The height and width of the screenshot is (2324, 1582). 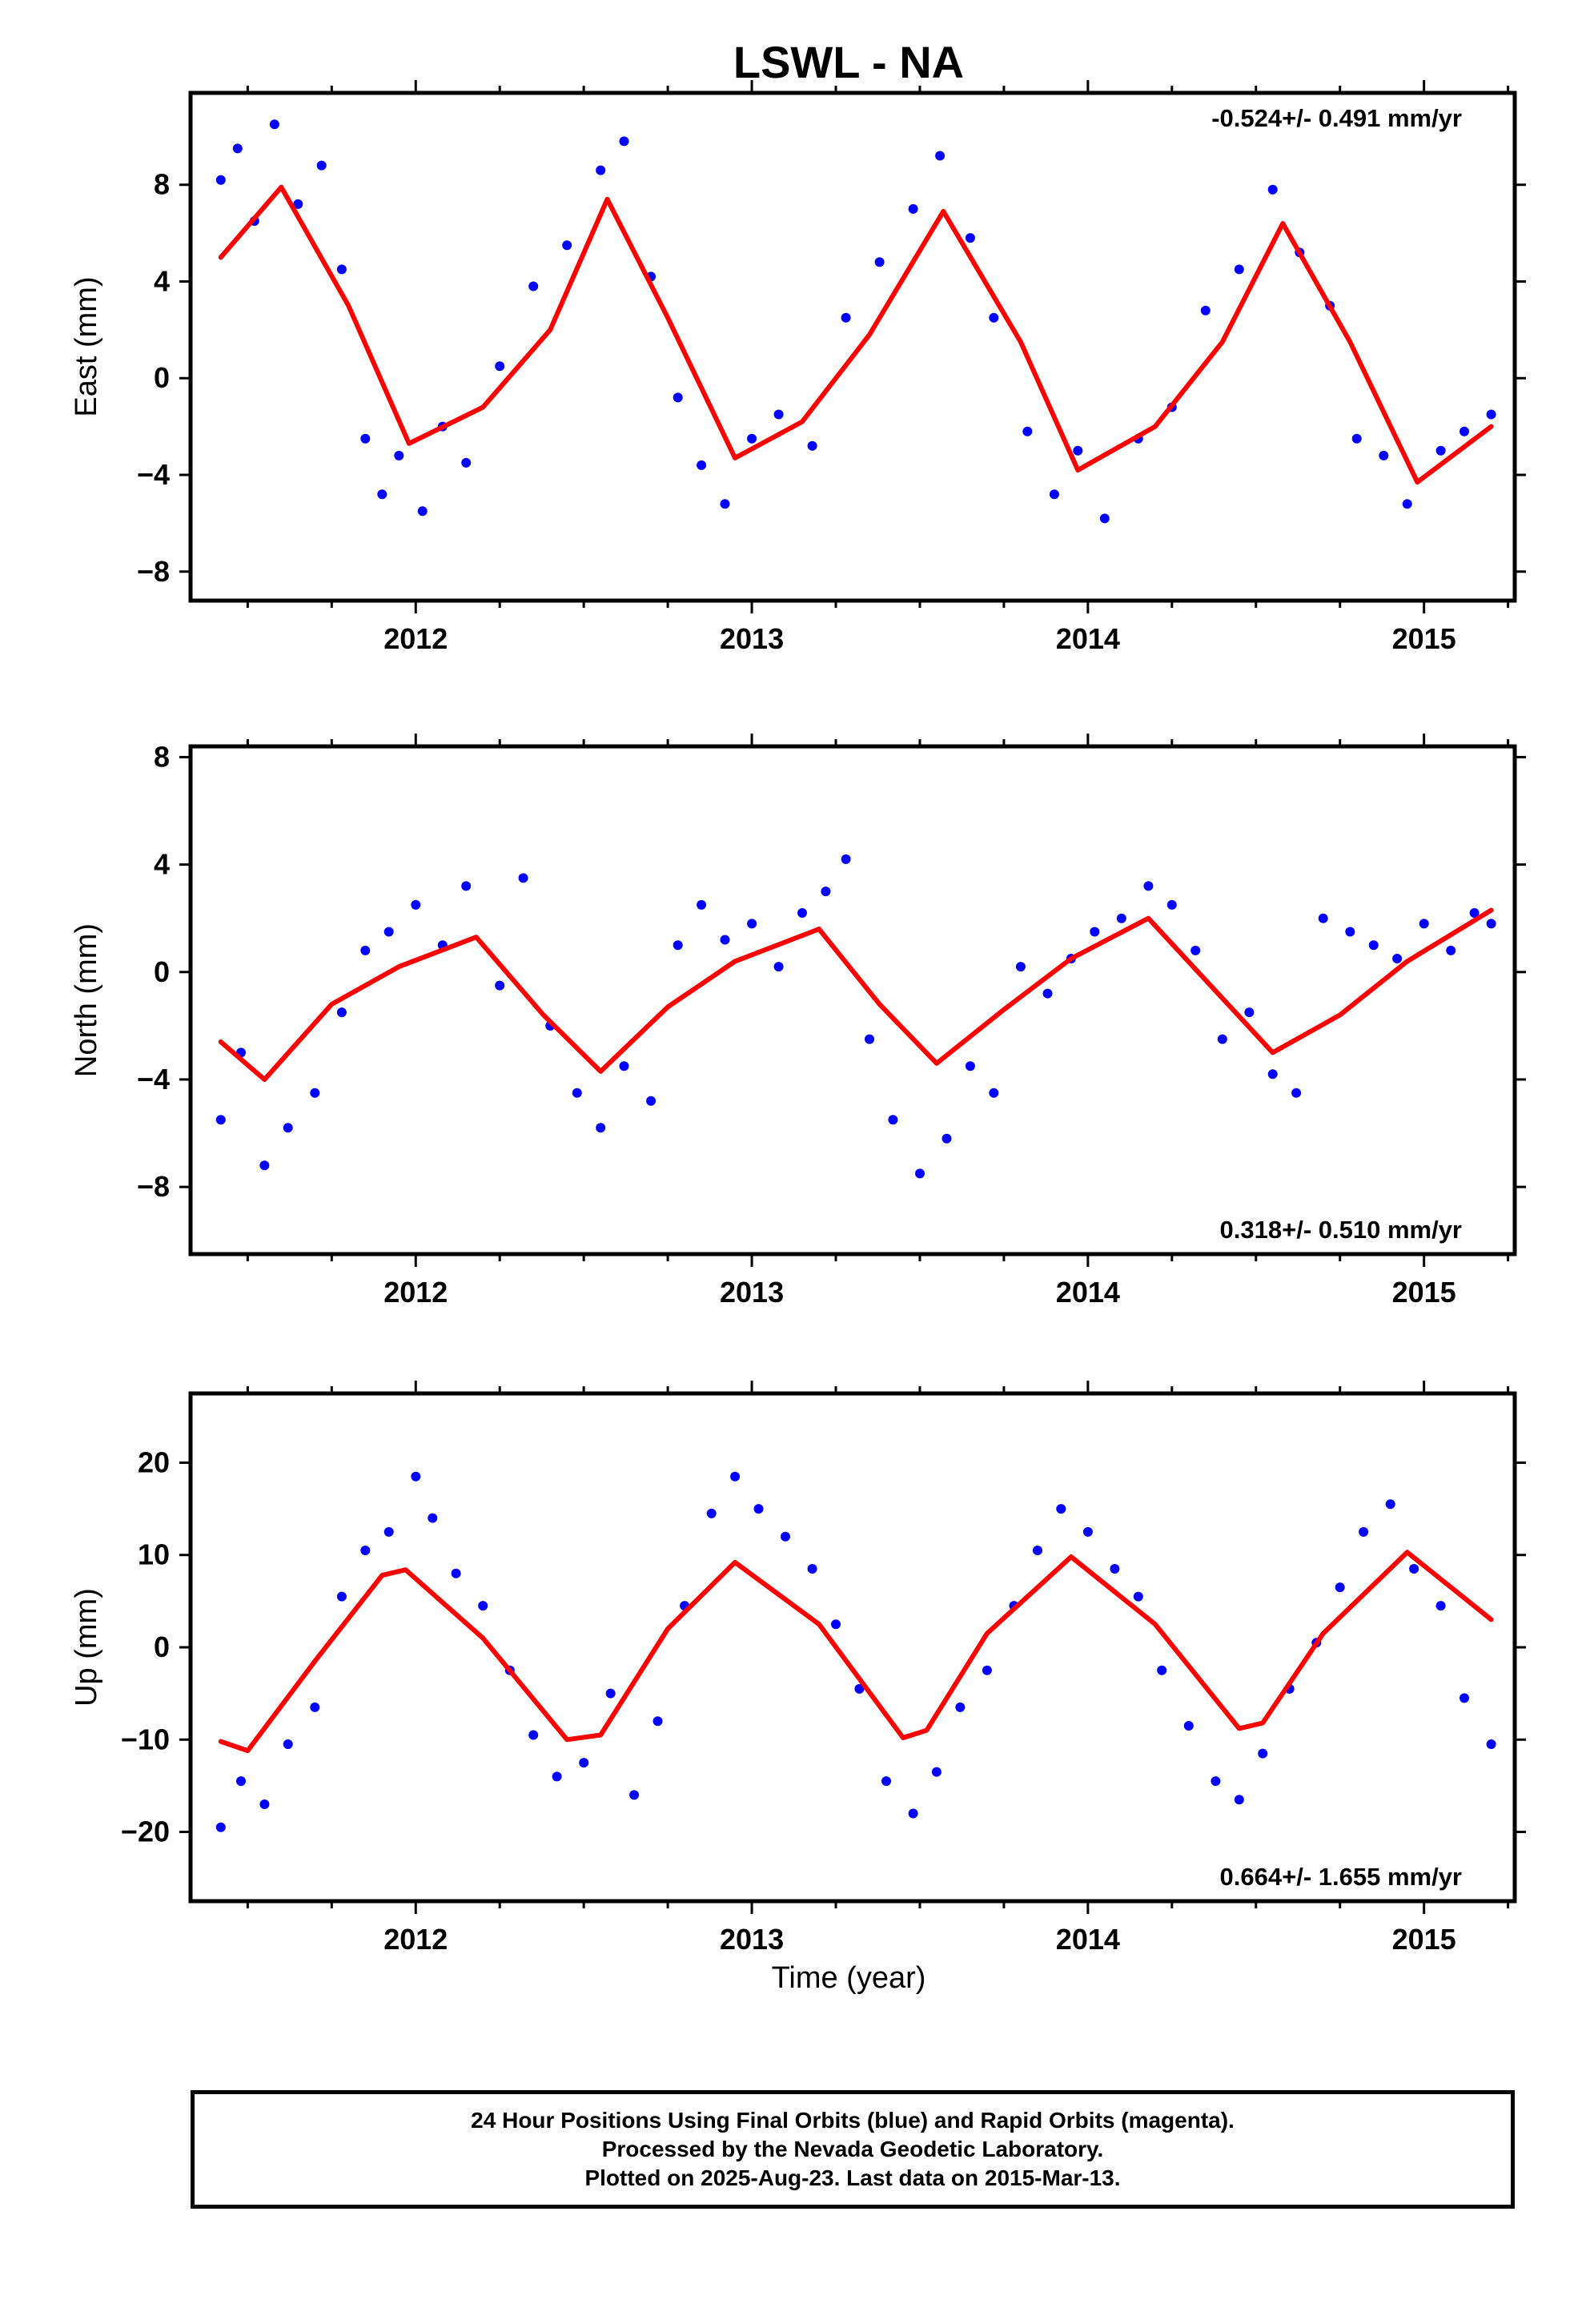 I want to click on rate-label-east: -0.524+/- 0.491 mm/yr, so click(x=1336, y=118).